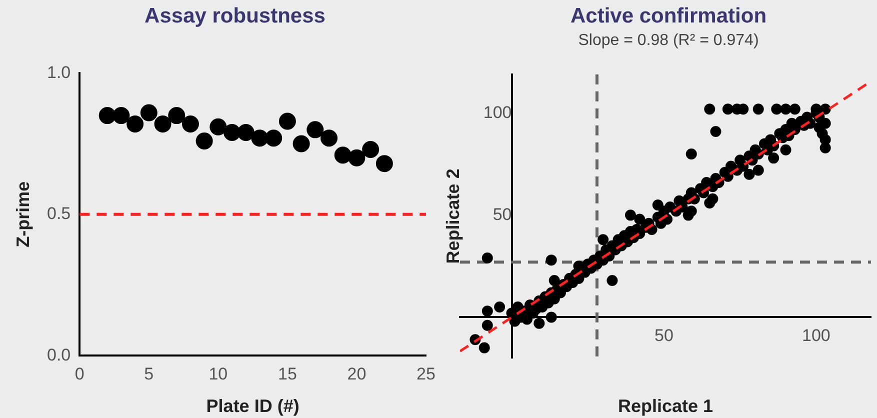 The height and width of the screenshot is (418, 877). I want to click on x-tick-label: 20, so click(356, 374).